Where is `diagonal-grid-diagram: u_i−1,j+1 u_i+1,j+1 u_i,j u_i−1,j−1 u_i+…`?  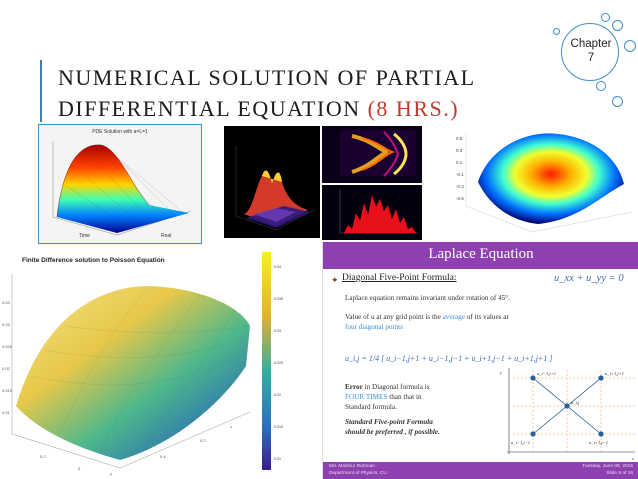 diagonal-grid-diagram: u_i−1,j+1 u_i+1,j+1 u_i,j u_i−1,j−1 u_i+… is located at coordinates (567, 414).